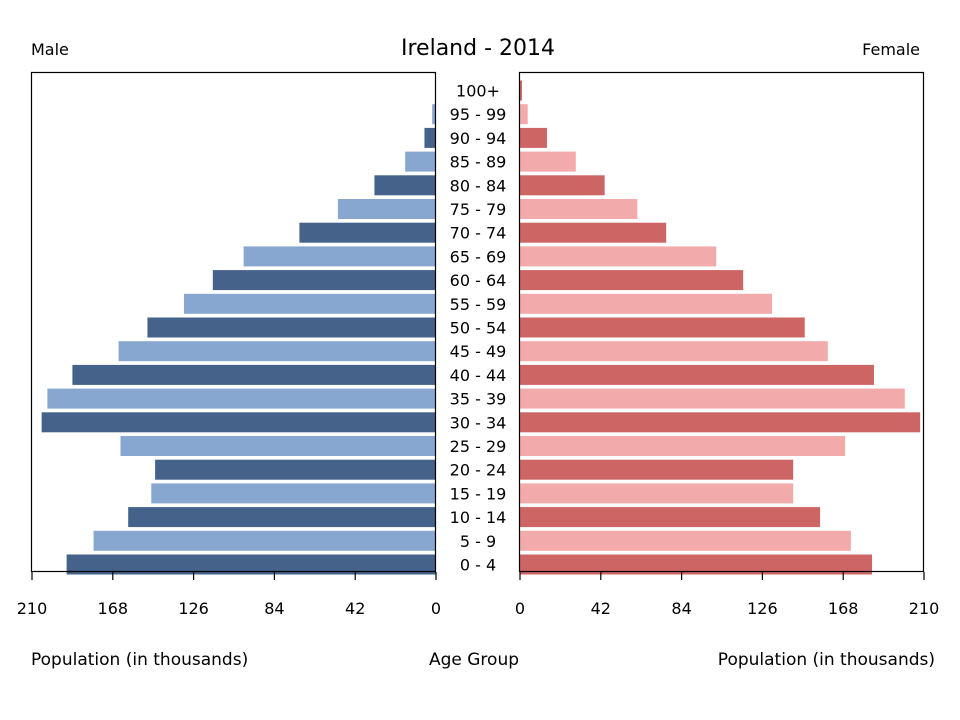  Describe the element at coordinates (478, 304) in the screenshot. I see `age-group-label: 55 - 59` at that location.